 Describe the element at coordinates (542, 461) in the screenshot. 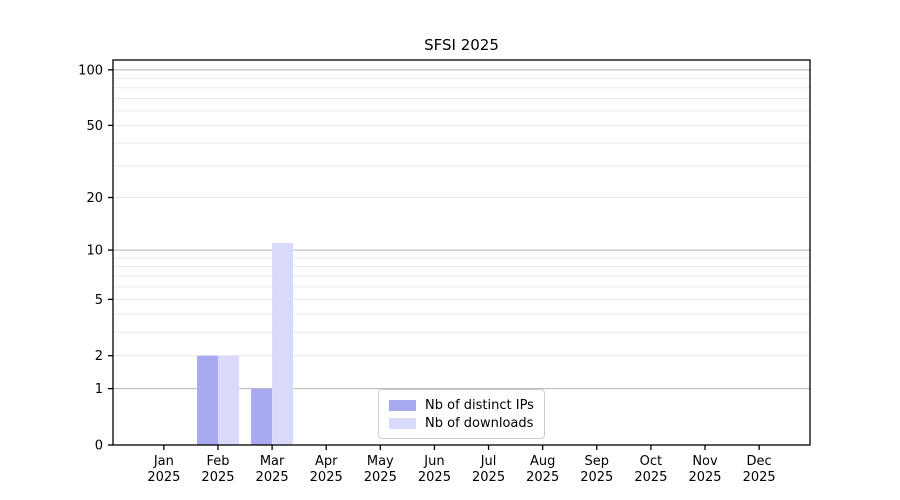

I see `x-tick-label-month: Aug` at that location.